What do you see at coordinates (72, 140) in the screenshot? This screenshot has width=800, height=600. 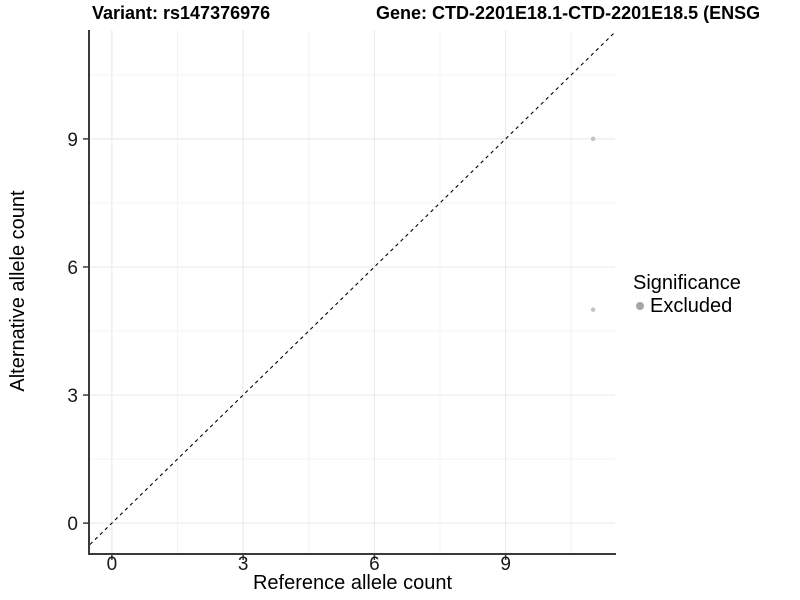 I see `y-tick-label: 9` at bounding box center [72, 140].